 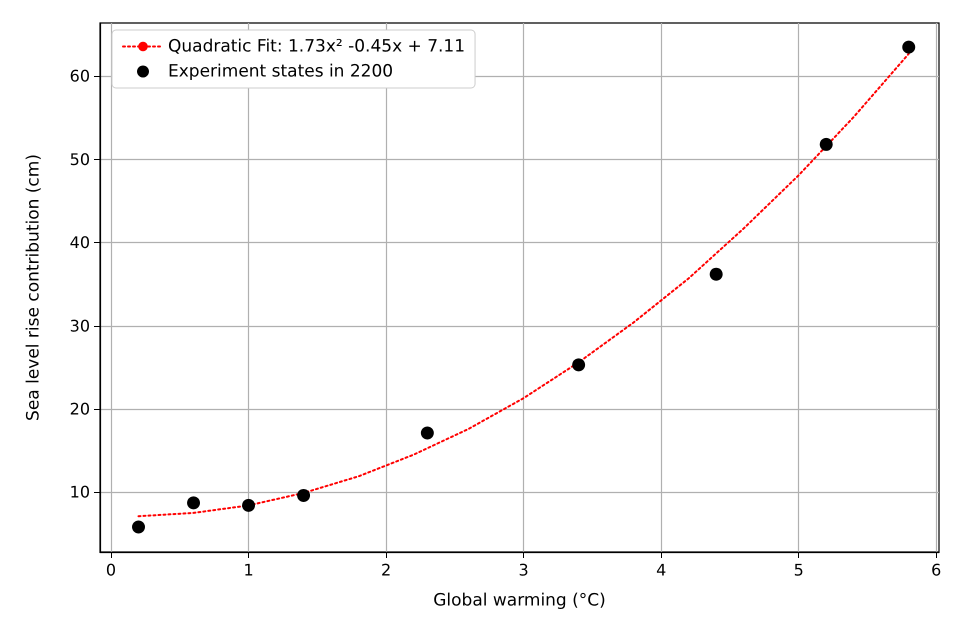 I want to click on x-tick-label: 6, so click(x=936, y=570).